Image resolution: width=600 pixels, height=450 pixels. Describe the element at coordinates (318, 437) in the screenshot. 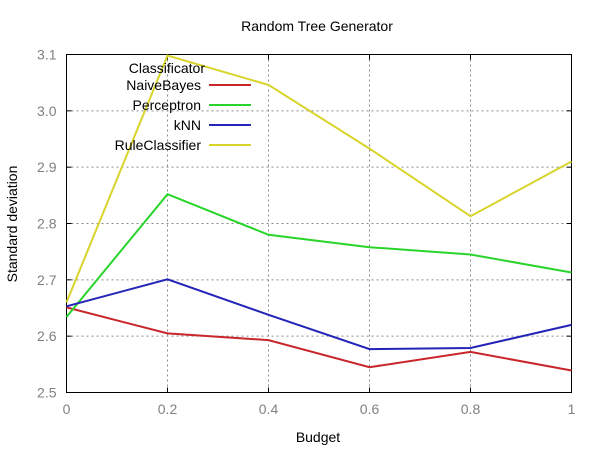

I see `x-axis-label: Budget` at that location.